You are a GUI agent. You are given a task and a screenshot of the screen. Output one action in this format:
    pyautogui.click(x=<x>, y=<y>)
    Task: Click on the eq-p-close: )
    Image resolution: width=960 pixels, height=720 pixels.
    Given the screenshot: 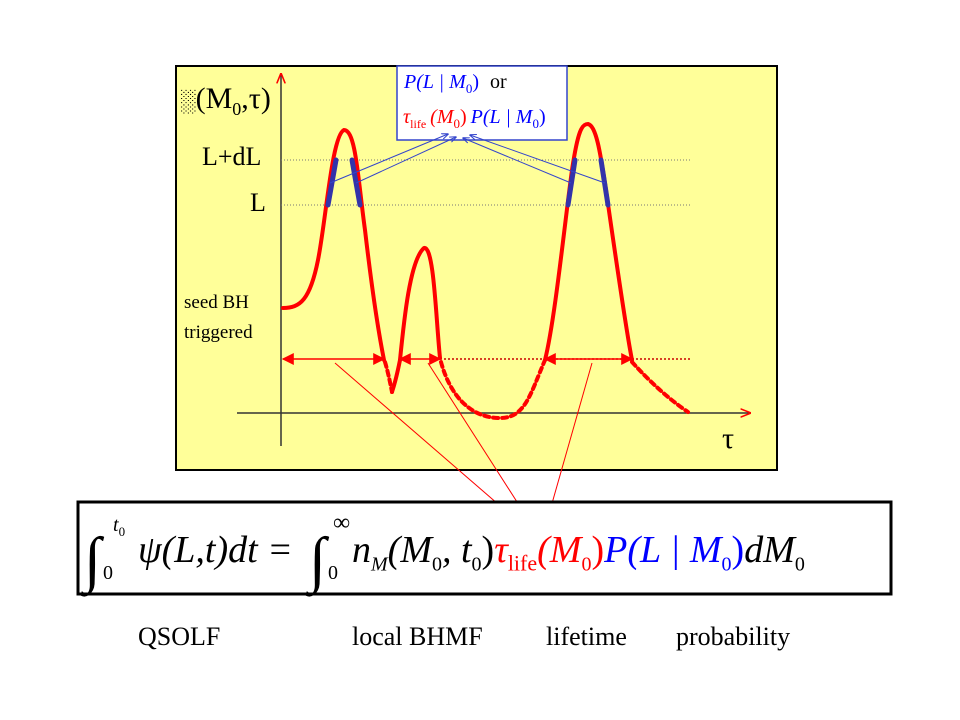 What is the action you would take?
    pyautogui.click(x=738, y=550)
    